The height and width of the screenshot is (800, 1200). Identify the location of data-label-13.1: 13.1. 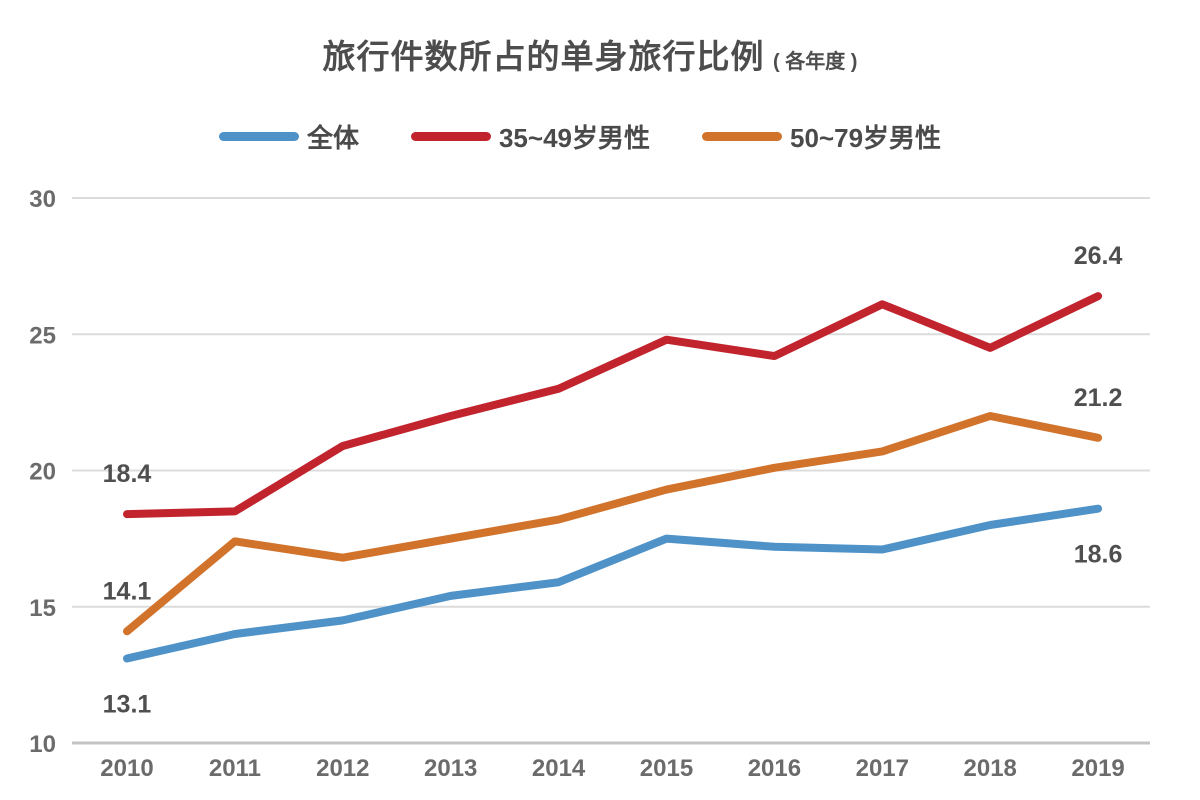
(127, 705).